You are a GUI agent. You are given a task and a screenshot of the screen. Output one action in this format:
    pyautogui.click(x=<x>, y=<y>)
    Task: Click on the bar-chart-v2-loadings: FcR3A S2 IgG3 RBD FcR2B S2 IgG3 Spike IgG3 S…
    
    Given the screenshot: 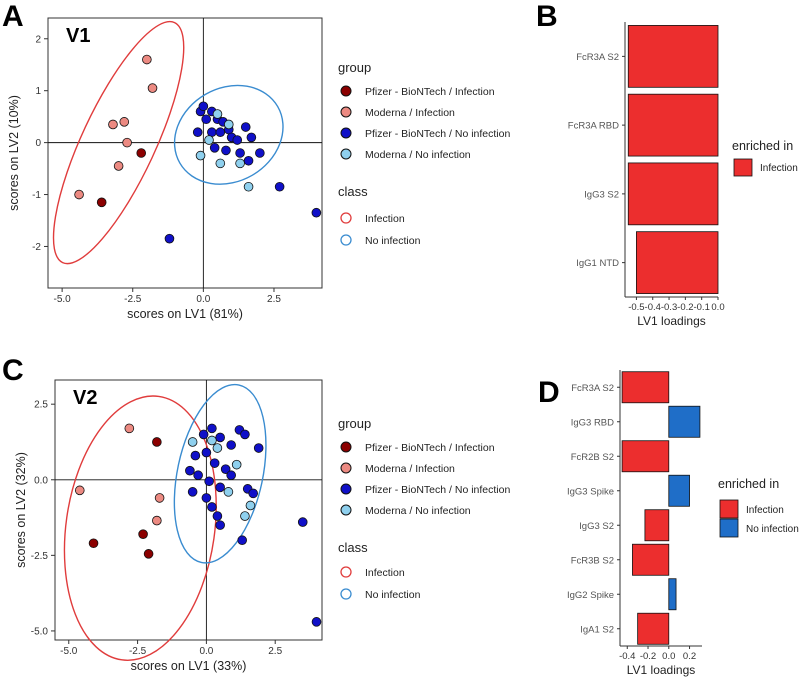 What is the action you would take?
    pyautogui.click(x=634, y=523)
    